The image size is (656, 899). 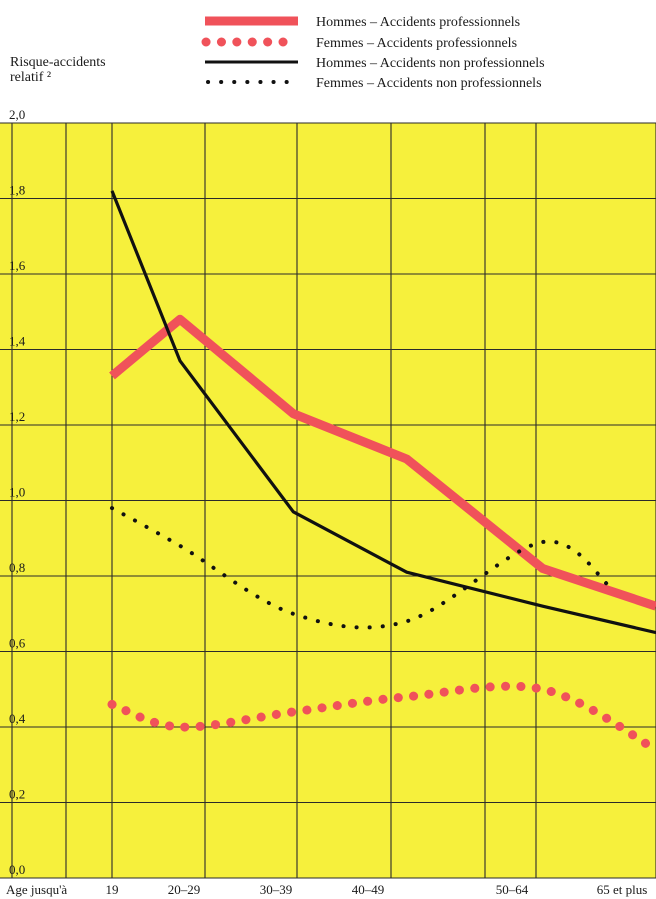 I want to click on y-tick-label-7: 1,4, so click(x=17, y=341).